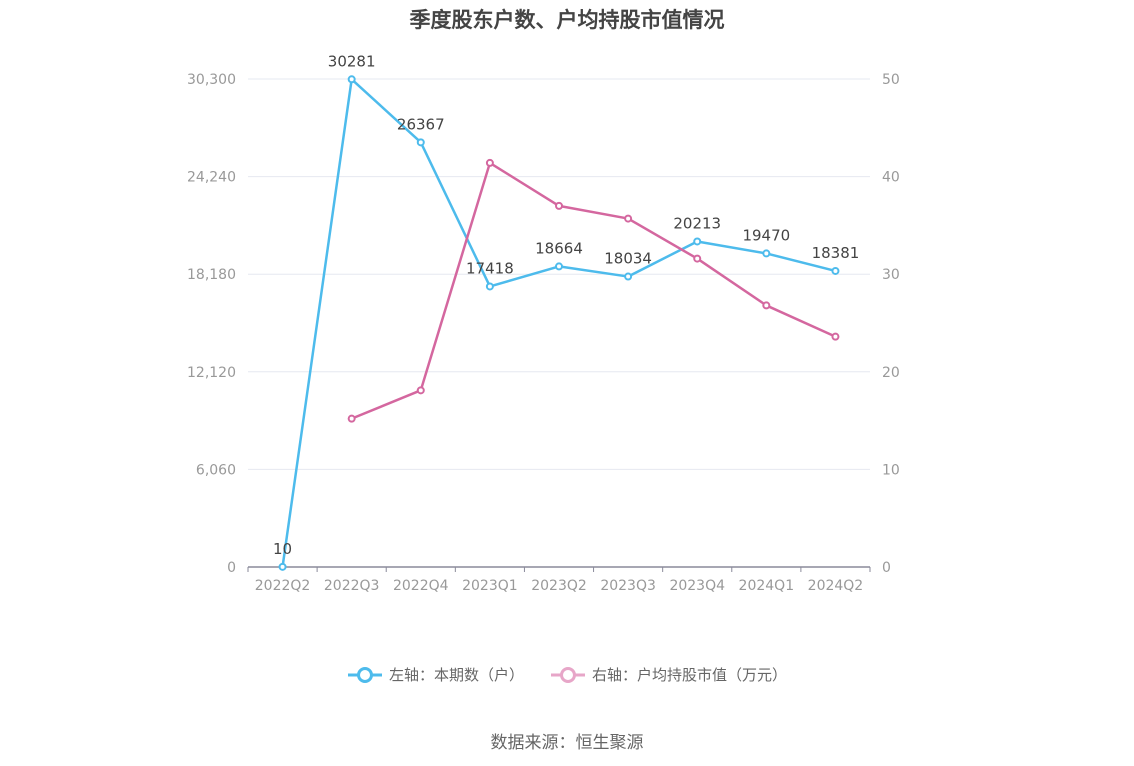  I want to click on data-label: 10, so click(282, 549).